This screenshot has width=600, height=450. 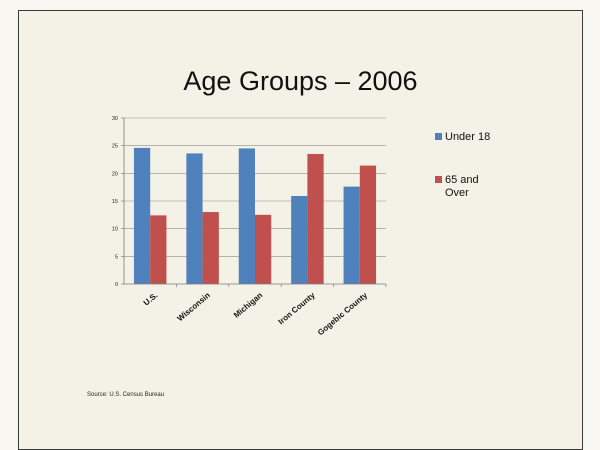 What do you see at coordinates (462, 180) in the screenshot?
I see `legend-label: 65 and` at bounding box center [462, 180].